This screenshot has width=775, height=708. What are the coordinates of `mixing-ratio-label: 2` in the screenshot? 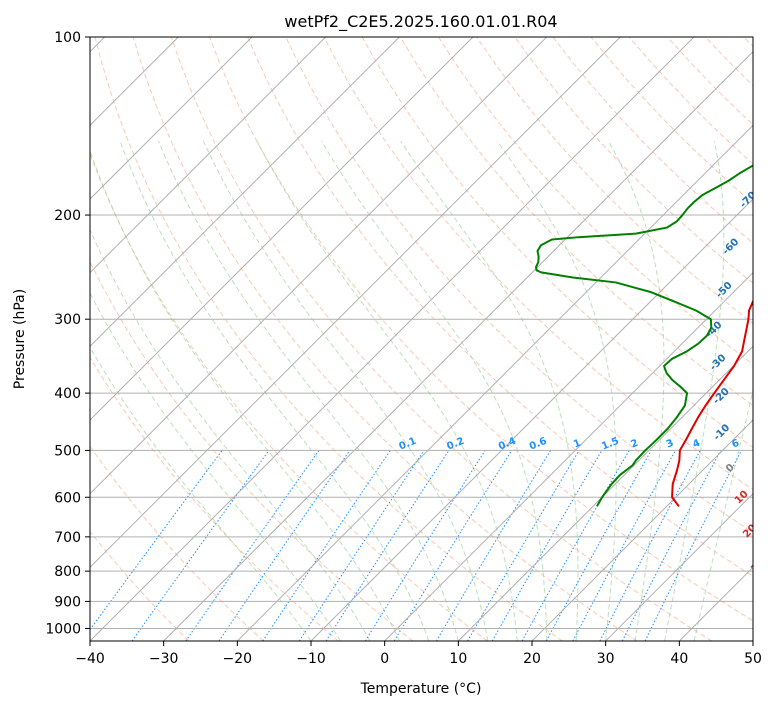 It's located at (634, 444).